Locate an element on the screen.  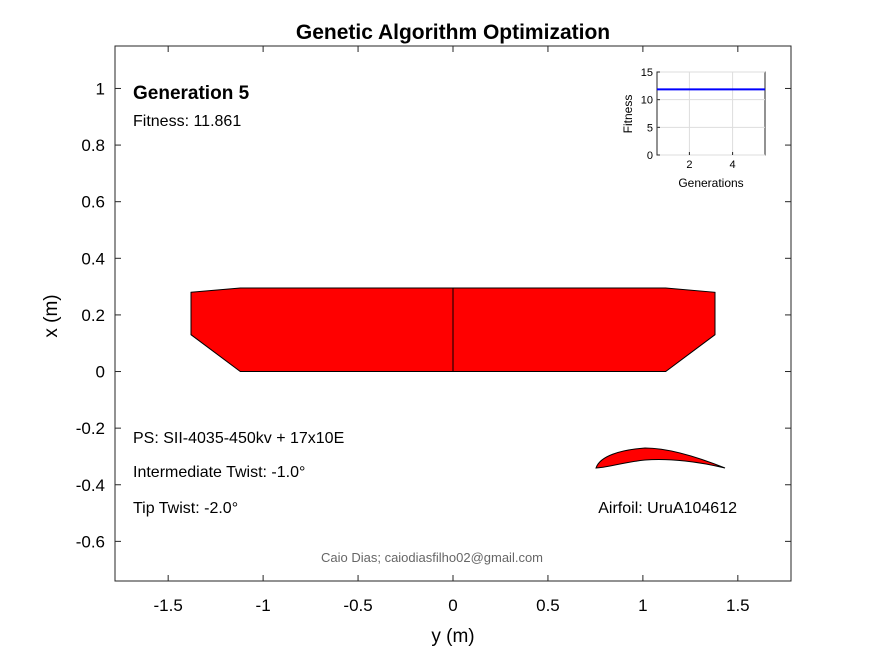
inset-y-tick-label: 15 is located at coordinates (647, 73).